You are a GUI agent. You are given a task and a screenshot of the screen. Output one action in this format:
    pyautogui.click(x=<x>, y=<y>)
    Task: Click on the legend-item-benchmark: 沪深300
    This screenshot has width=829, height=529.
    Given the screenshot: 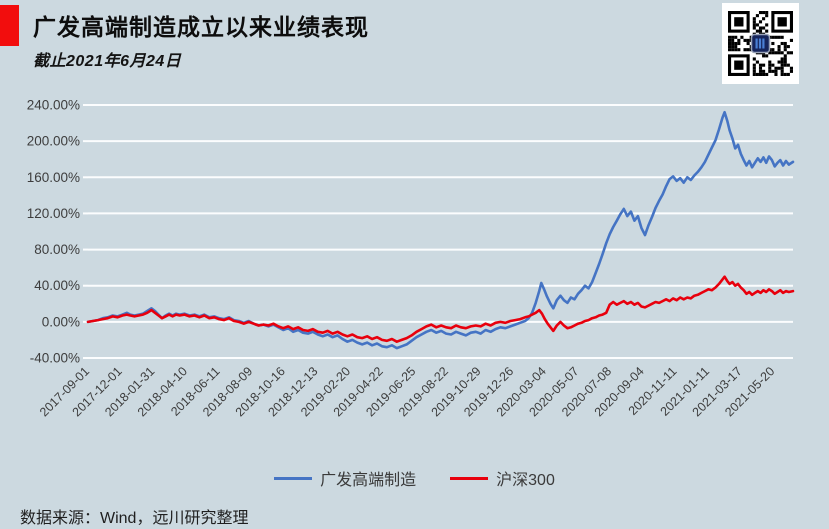 What is the action you would take?
    pyautogui.click(x=502, y=478)
    